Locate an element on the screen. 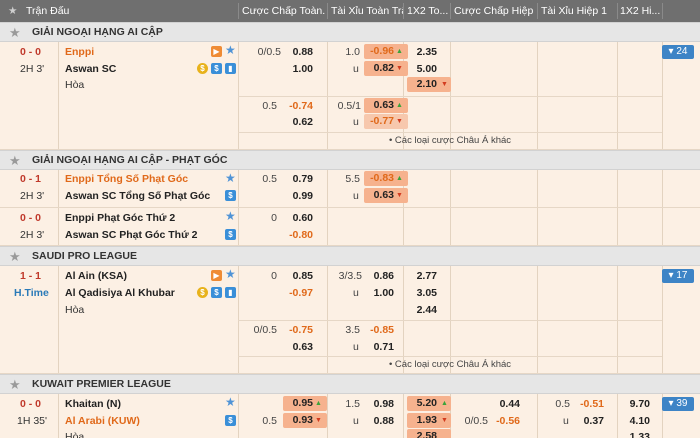  ou-line: 5.5 is located at coordinates (352, 179).